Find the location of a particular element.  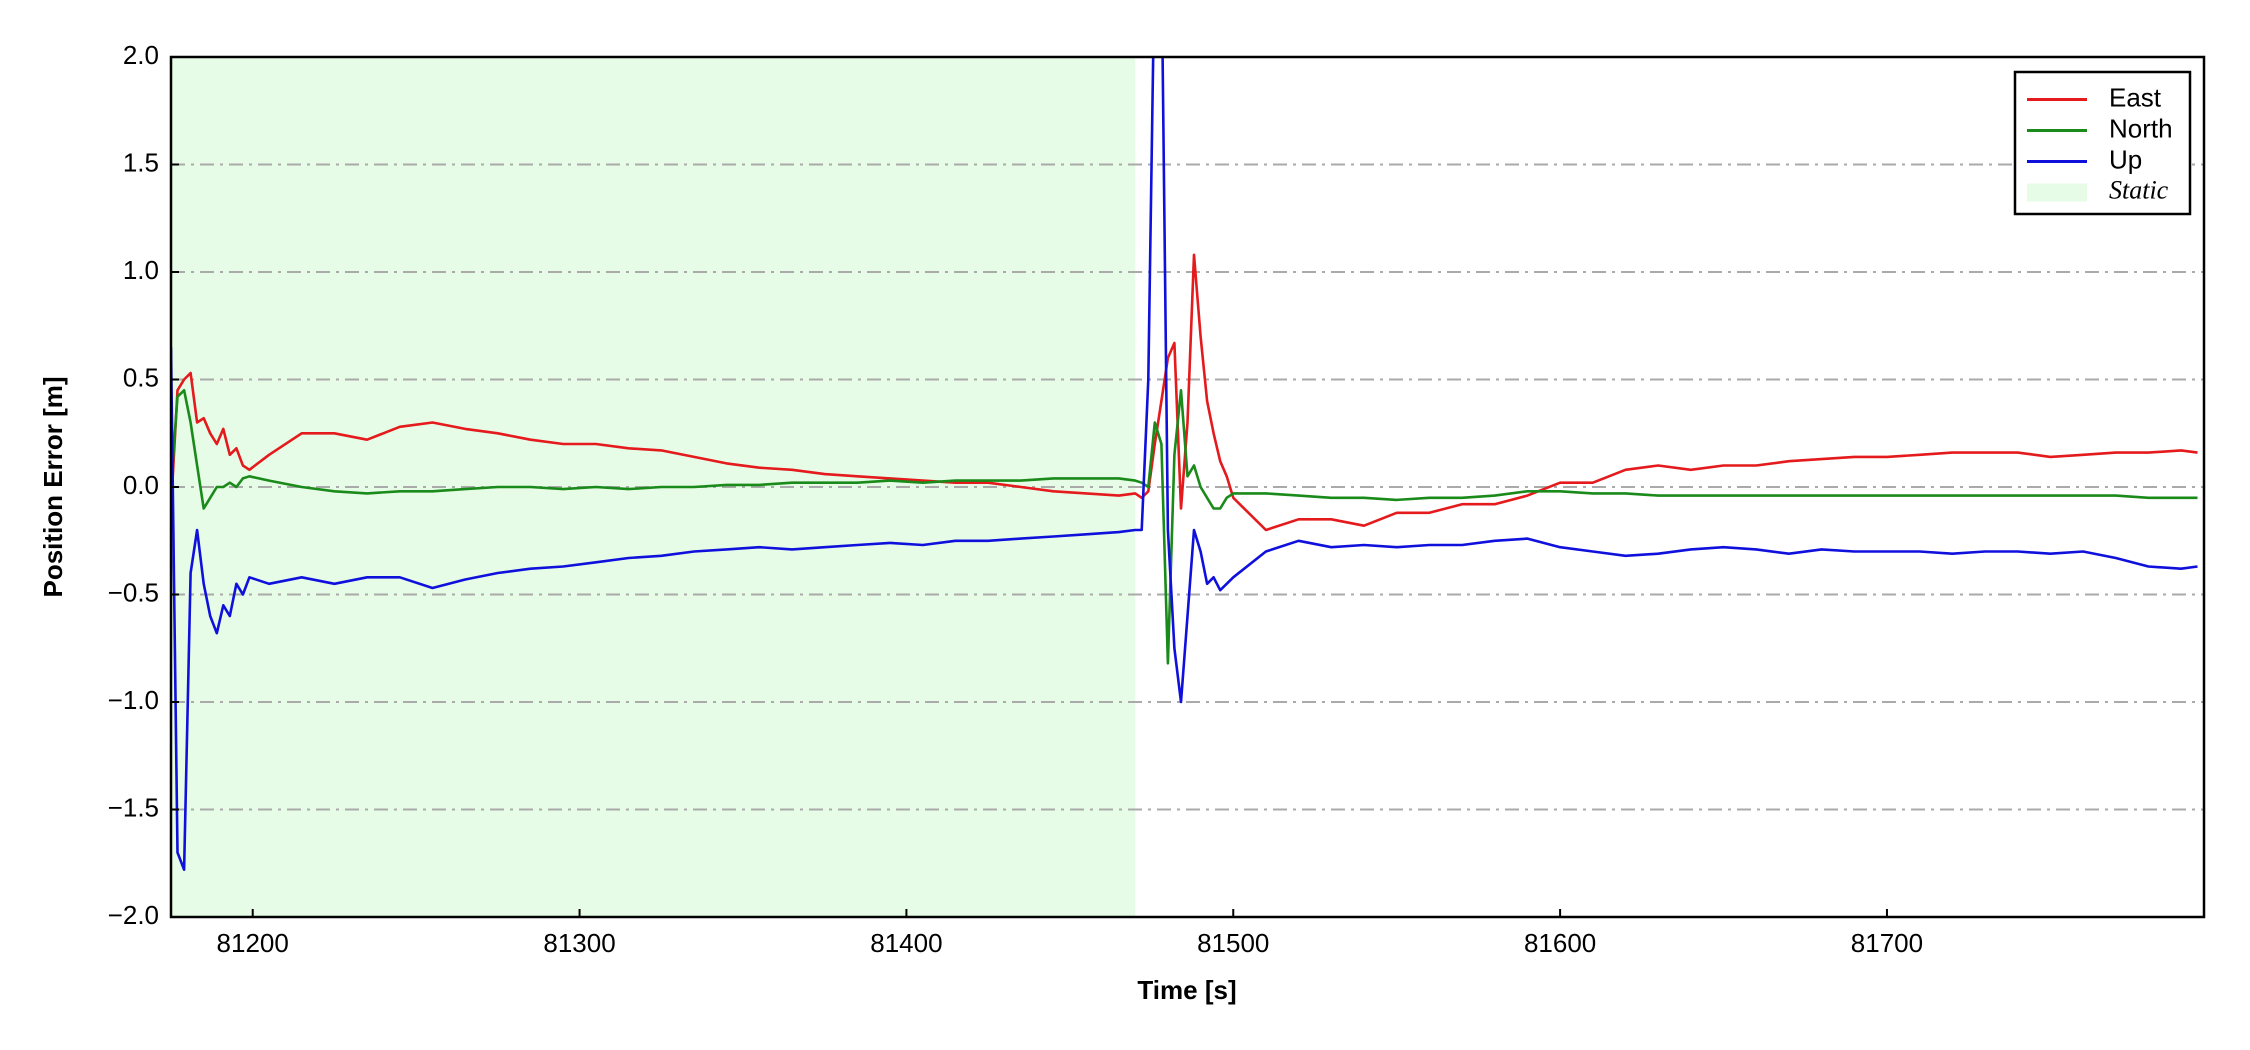

x-tick-label: 81300 is located at coordinates (579, 943).